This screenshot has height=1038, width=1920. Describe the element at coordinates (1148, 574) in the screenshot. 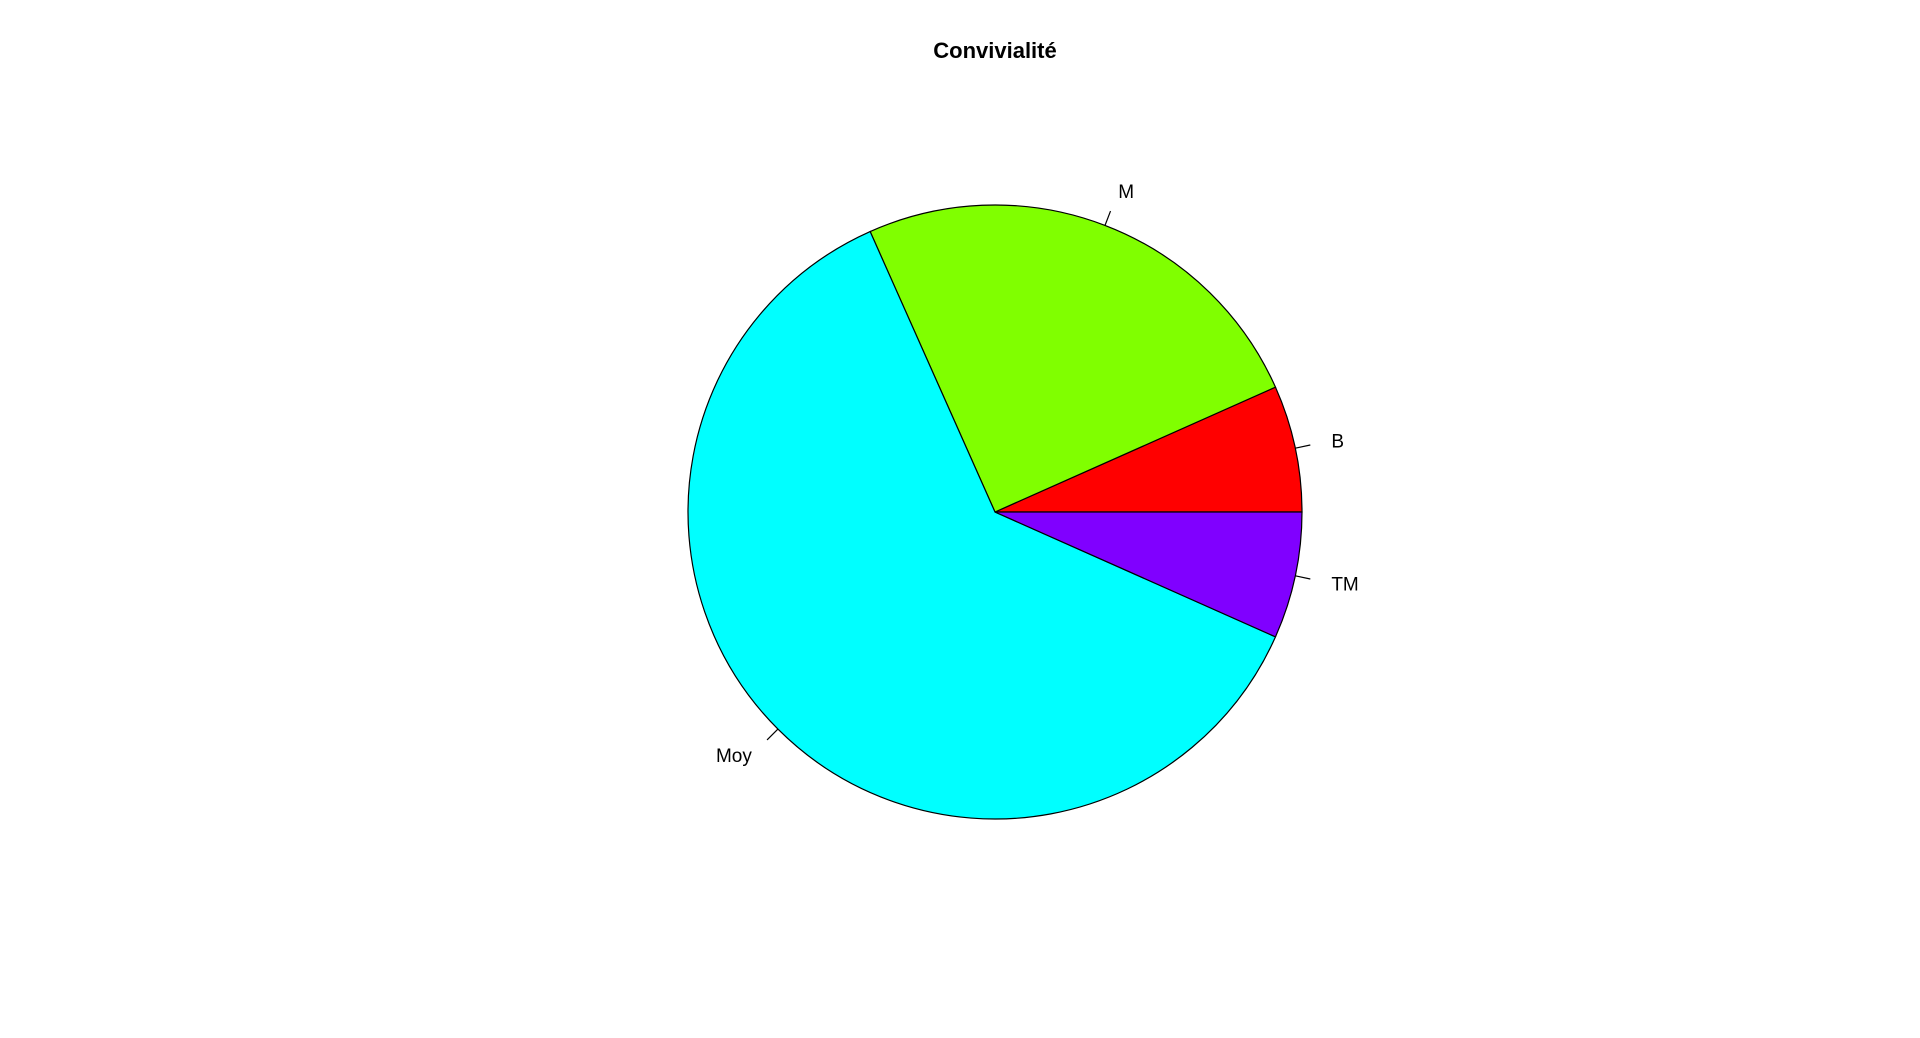

I see `pie-slice-tm` at that location.